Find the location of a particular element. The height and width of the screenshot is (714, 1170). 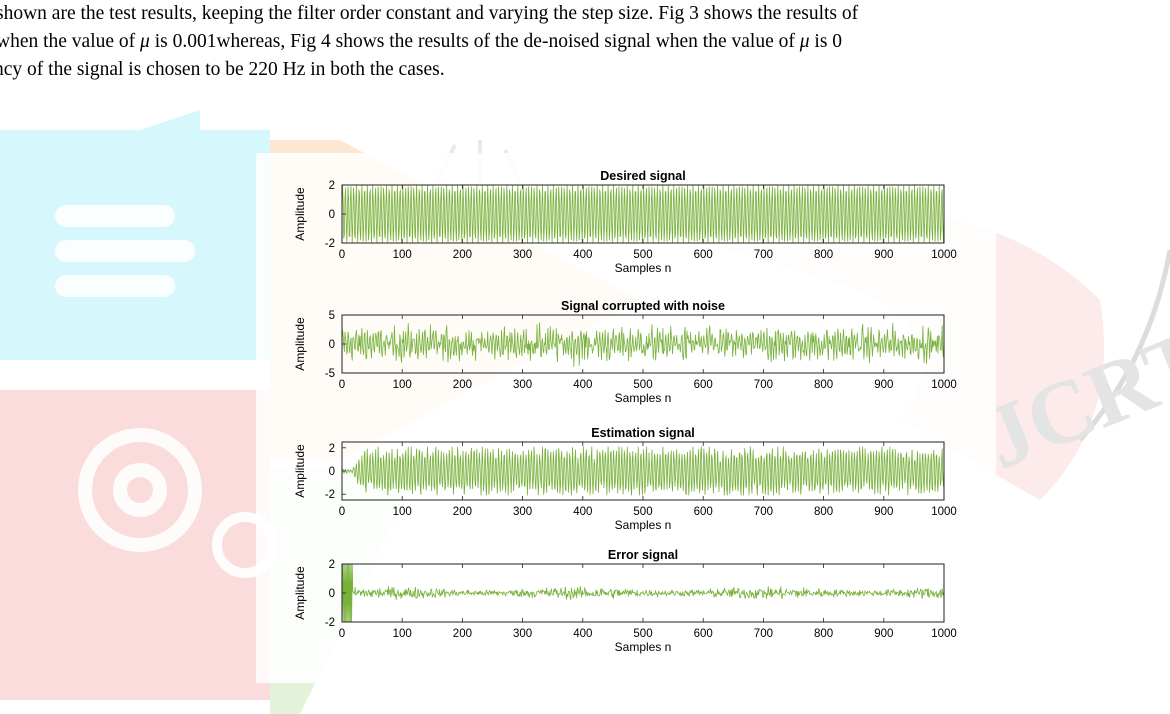

paragraph-line-2-a: when the value of is located at coordinates (70, 41).